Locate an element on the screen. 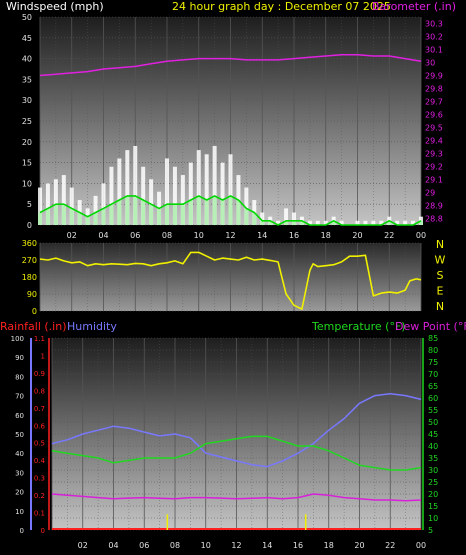 This screenshot has width=466, height=555. humidity-title: Humidity is located at coordinates (92, 326).